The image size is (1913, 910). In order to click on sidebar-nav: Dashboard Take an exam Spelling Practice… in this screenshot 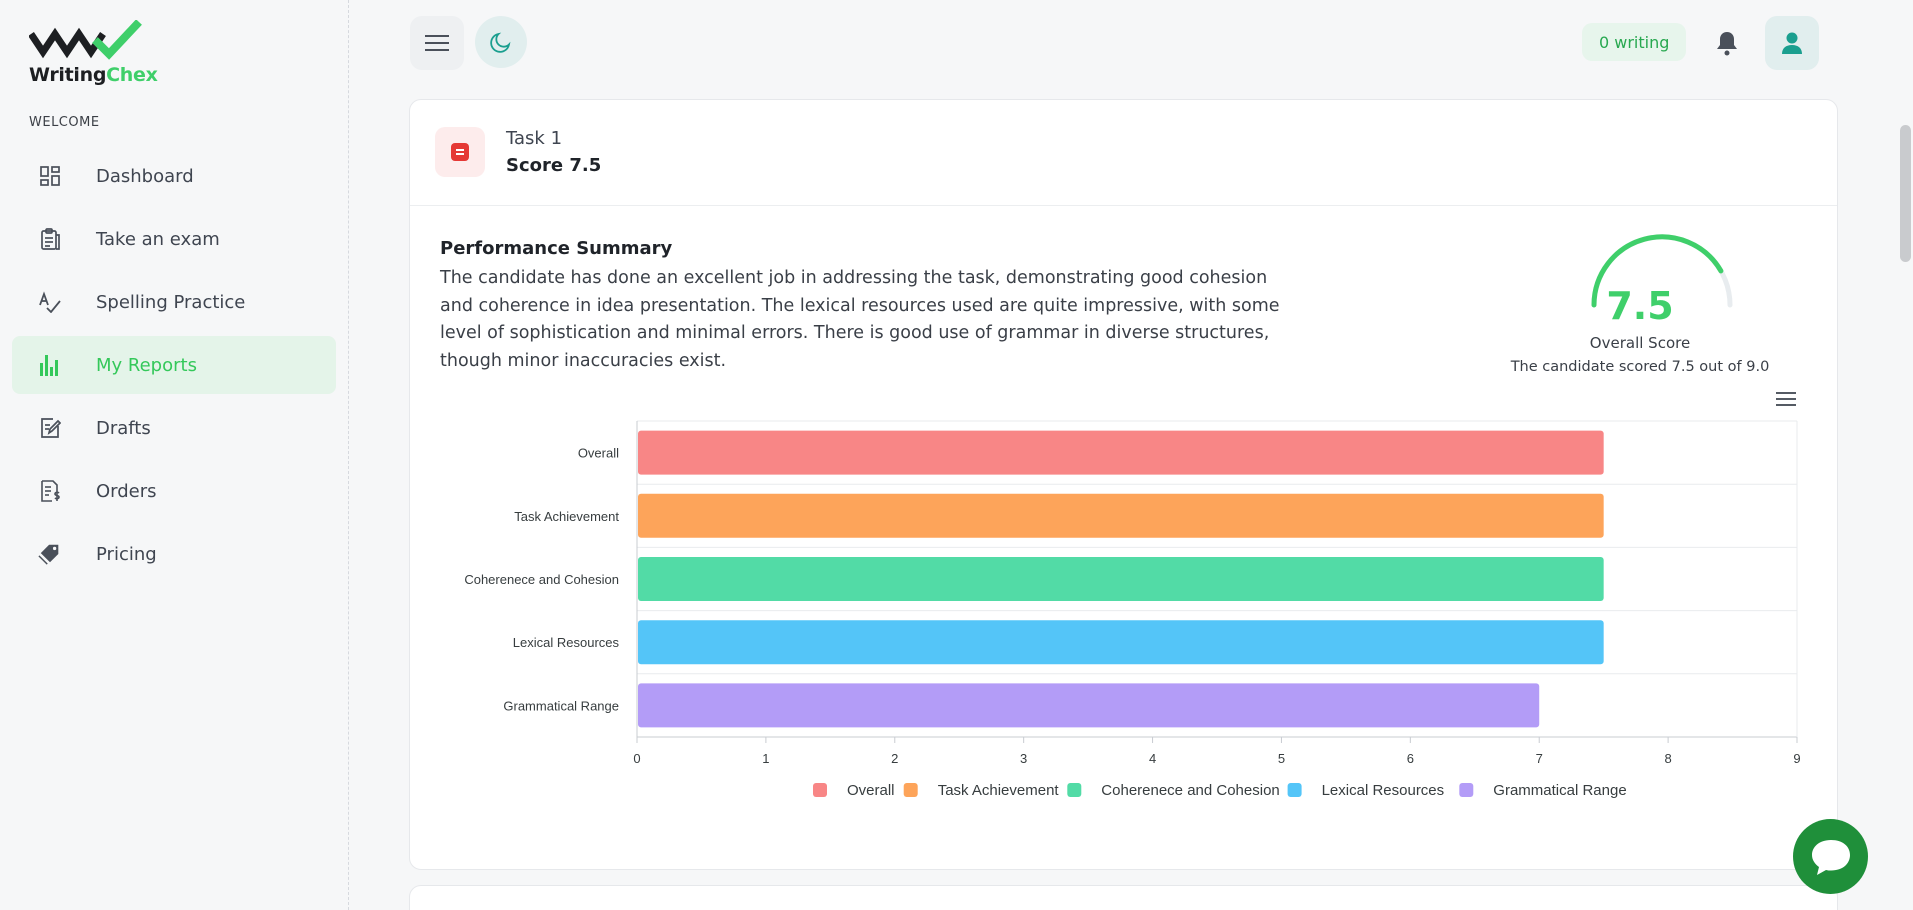, I will do `click(174, 367)`.